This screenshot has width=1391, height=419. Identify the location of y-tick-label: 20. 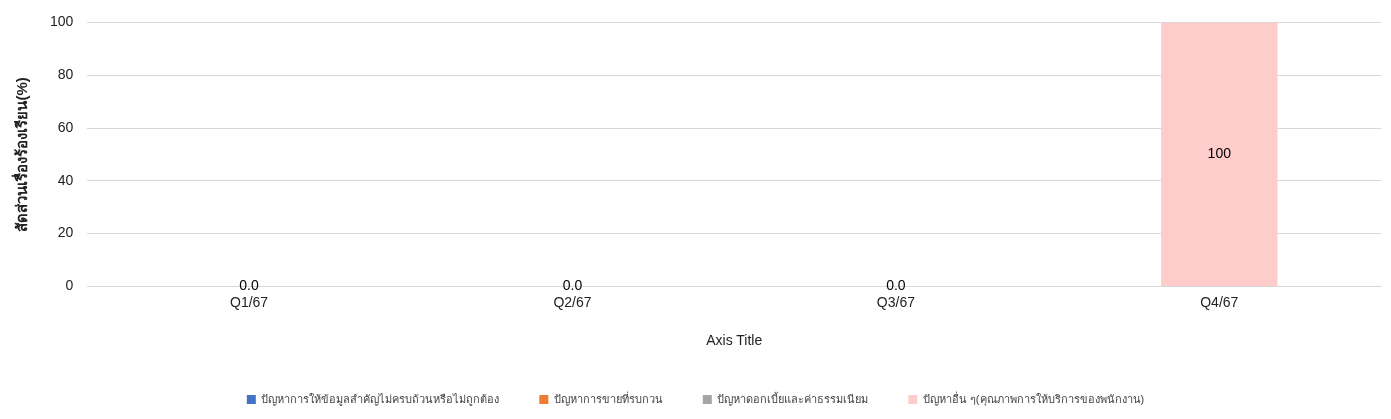
(65, 232).